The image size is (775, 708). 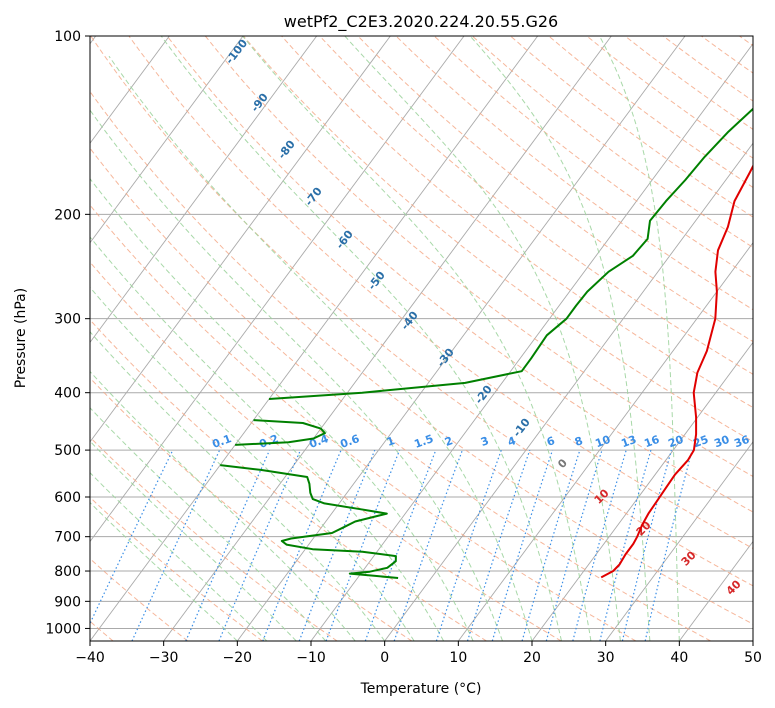 What do you see at coordinates (741, 442) in the screenshot?
I see `mixing-ratio-label: 36` at bounding box center [741, 442].